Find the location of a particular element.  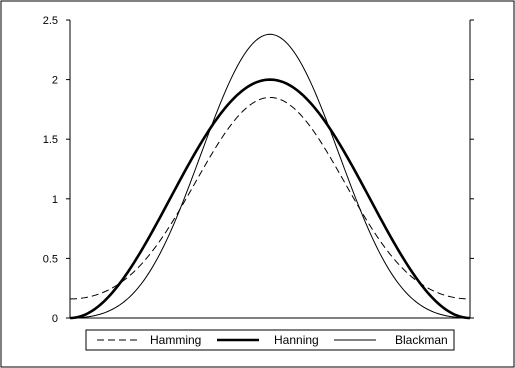

y-tick-label: 2 is located at coordinates (55, 81).